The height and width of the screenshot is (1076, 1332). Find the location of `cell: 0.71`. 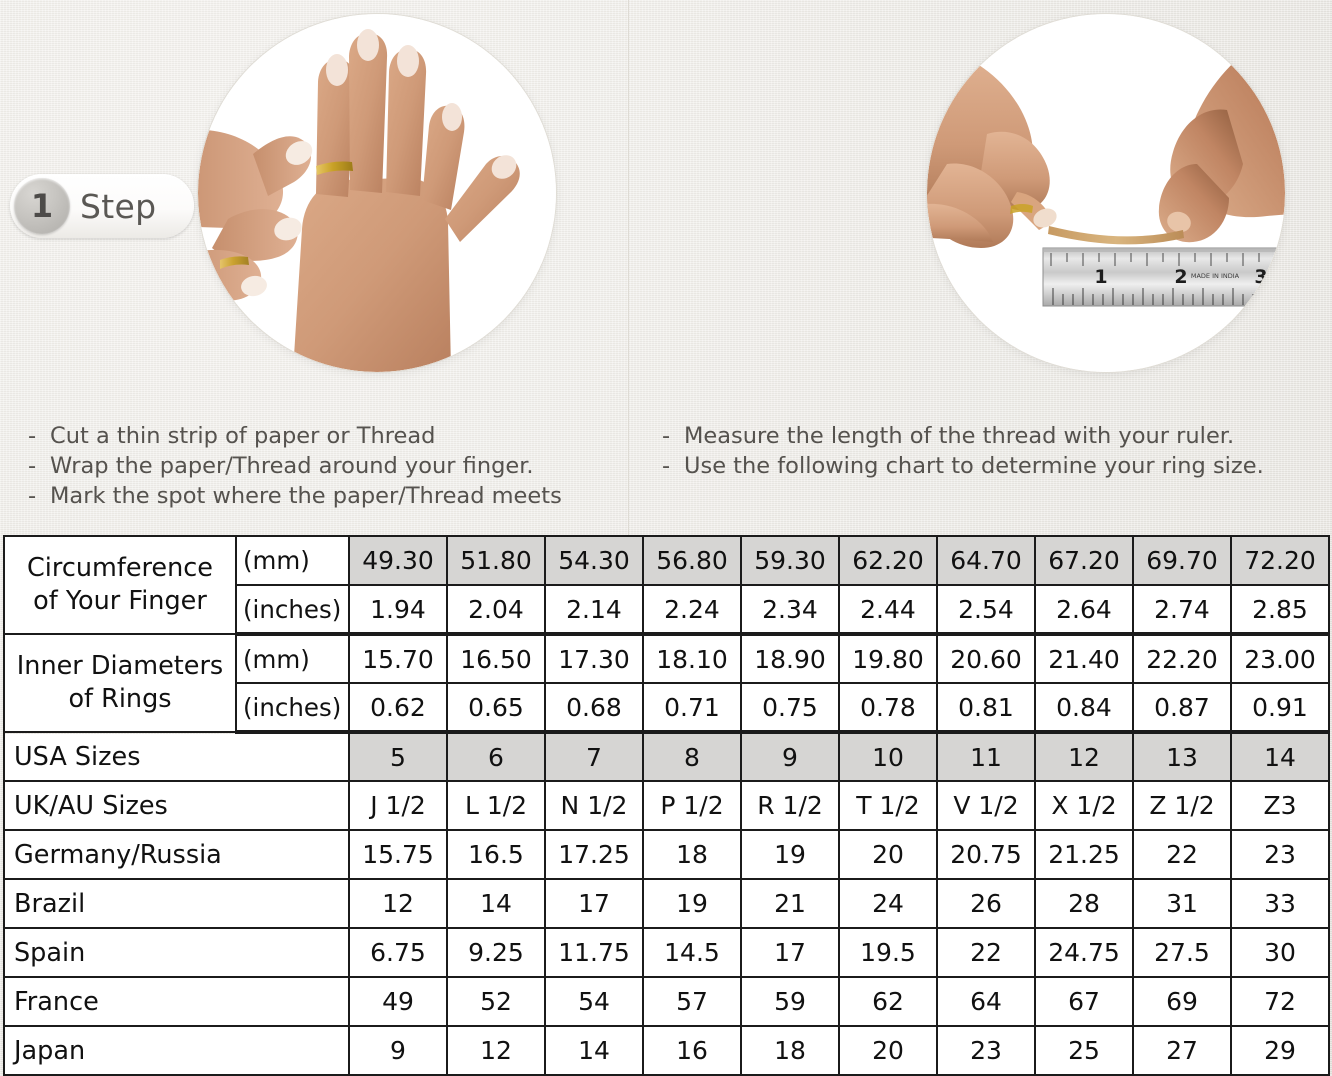

cell: 0.71 is located at coordinates (692, 708).